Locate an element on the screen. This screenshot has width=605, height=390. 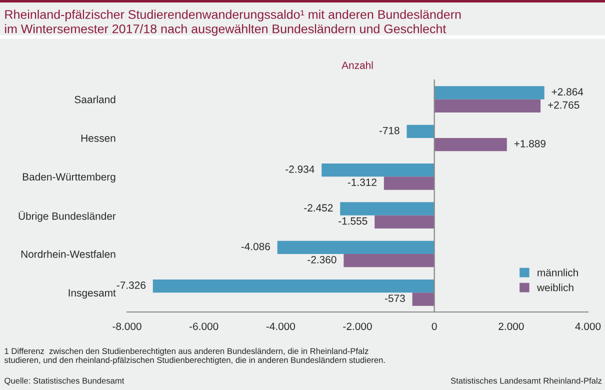
data-label: -2.360 is located at coordinates (322, 260).